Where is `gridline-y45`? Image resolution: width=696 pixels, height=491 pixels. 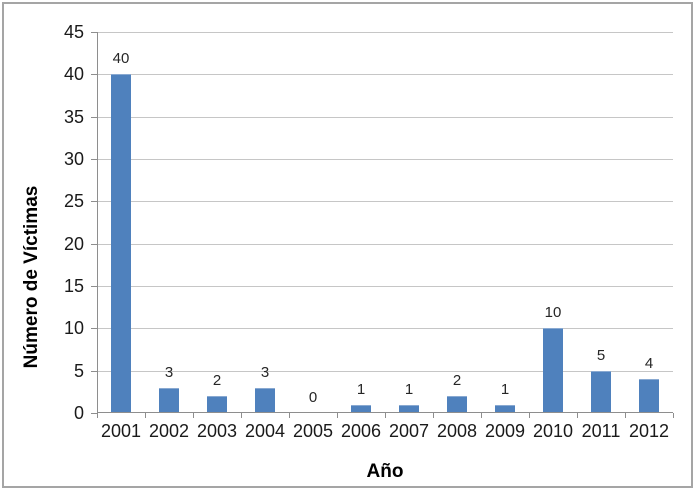
gridline-y45 is located at coordinates (385, 32).